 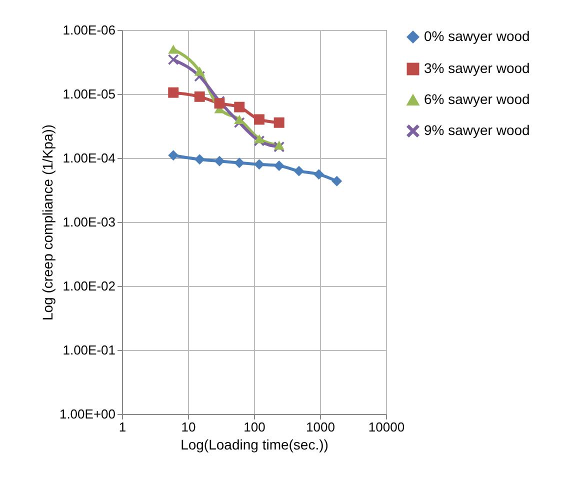 I want to click on y-axis-title: Log (creep compliance (1/Kpa)), so click(x=47, y=222).